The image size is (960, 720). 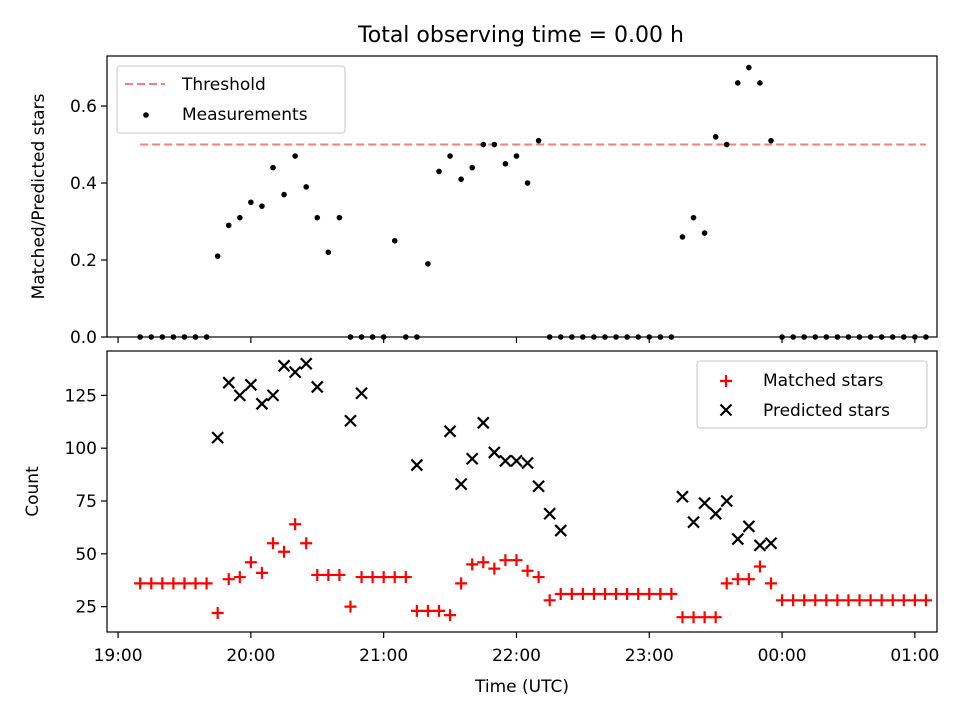 What do you see at coordinates (812, 394) in the screenshot?
I see `bottom-legend: Matched stars Predicted stars` at bounding box center [812, 394].